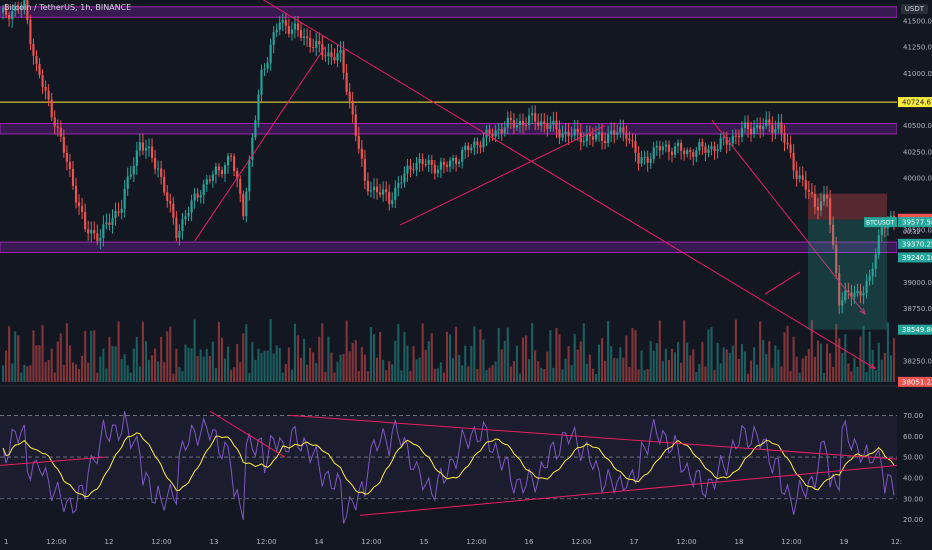 Image resolution: width=932 pixels, height=550 pixels. What do you see at coordinates (448, 465) in the screenshot?
I see `rsi-moving-average` at bounding box center [448, 465].